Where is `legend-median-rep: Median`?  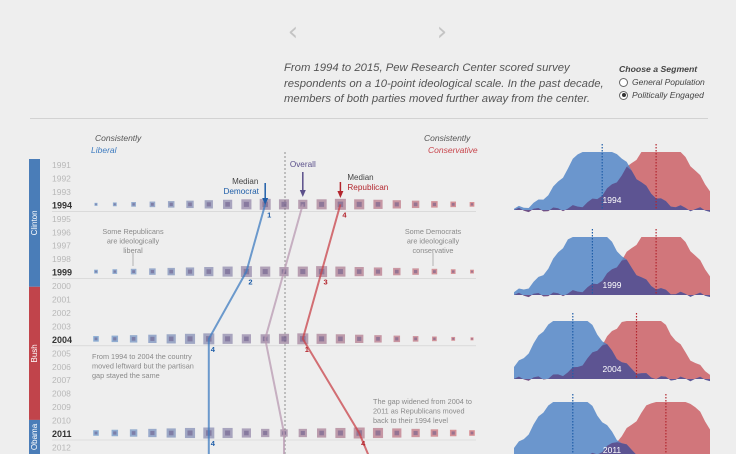
legend-median-rep: Median is located at coordinates (360, 177).